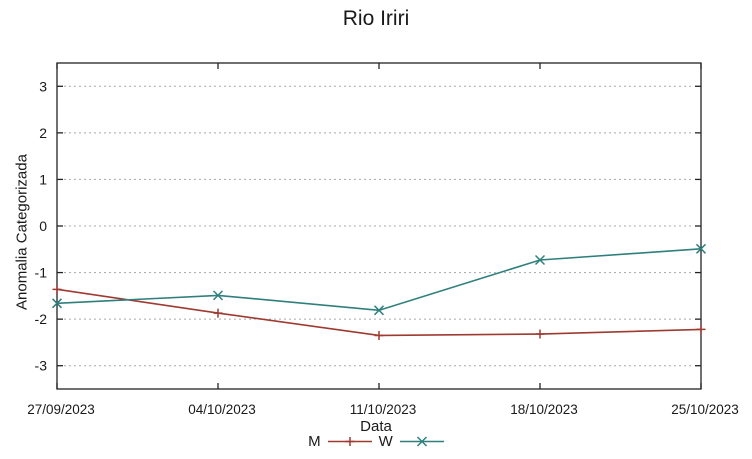 This screenshot has height=459, width=752. What do you see at coordinates (41, 273) in the screenshot?
I see `svg-text: -1` at bounding box center [41, 273].